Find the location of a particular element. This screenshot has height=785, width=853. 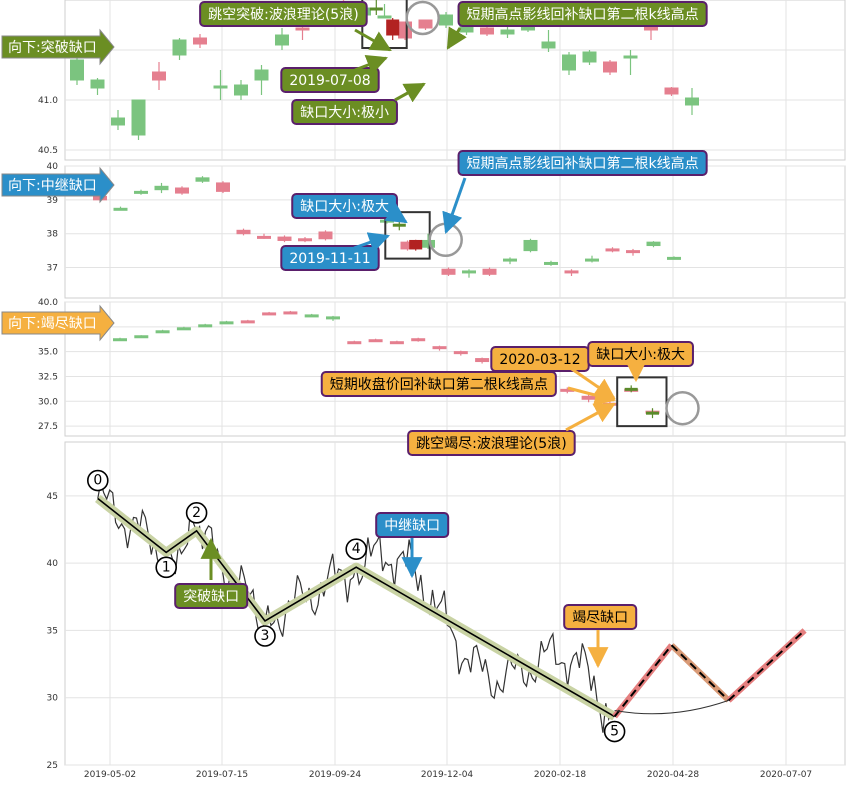

breakout-shadow-label: 短期高点影线回补缺口第二根k线高点 is located at coordinates (582, 14).